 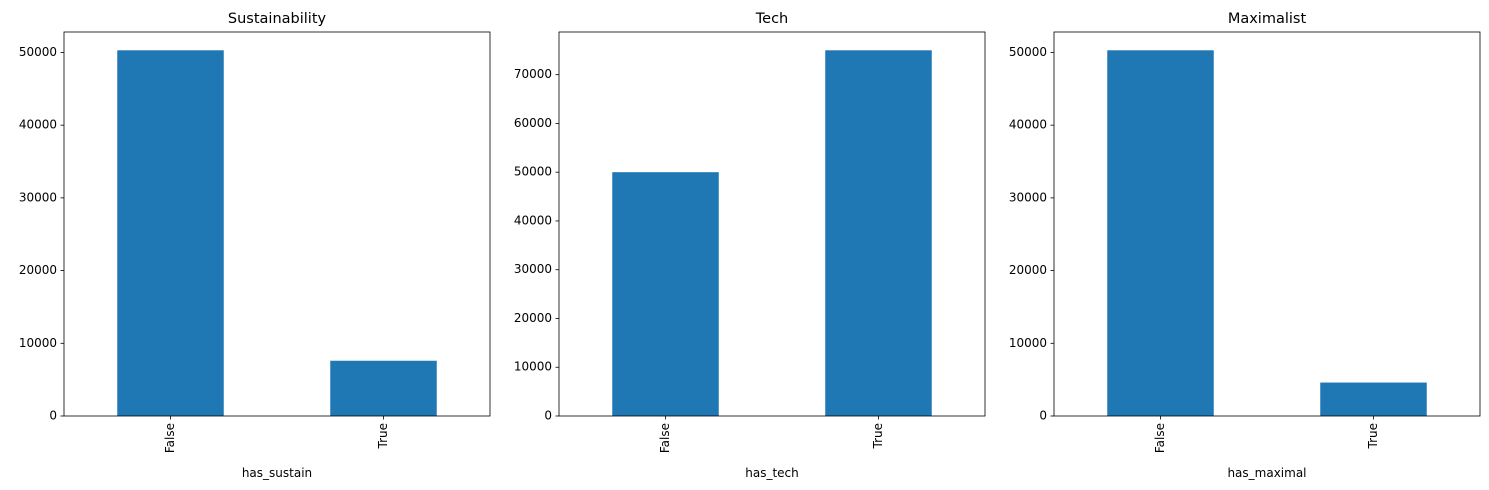 What do you see at coordinates (771, 19) in the screenshot?
I see `chart-title: Tech` at bounding box center [771, 19].